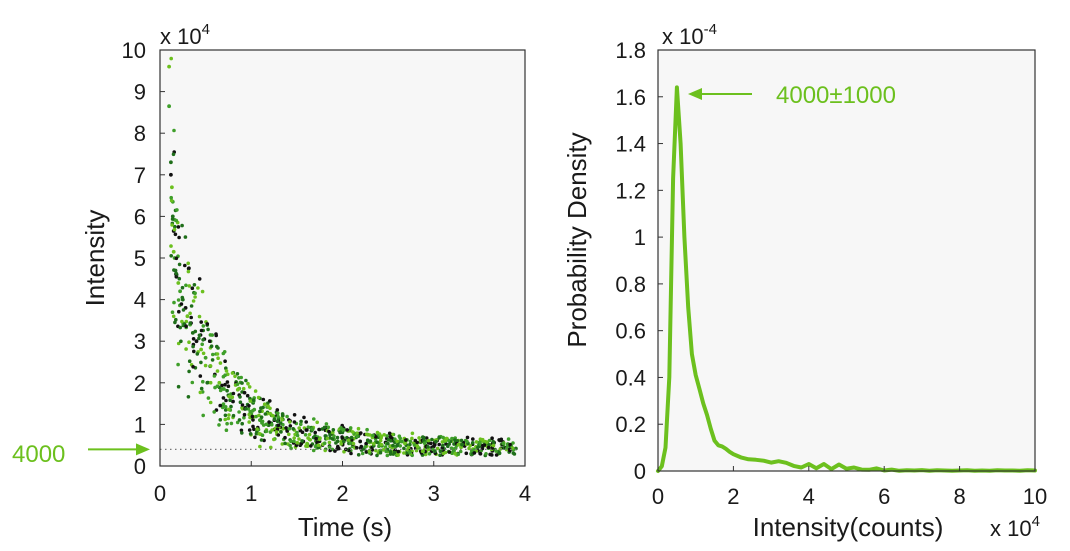  What do you see at coordinates (809, 496) in the screenshot?
I see `right-x-tick-label: 4` at bounding box center [809, 496].